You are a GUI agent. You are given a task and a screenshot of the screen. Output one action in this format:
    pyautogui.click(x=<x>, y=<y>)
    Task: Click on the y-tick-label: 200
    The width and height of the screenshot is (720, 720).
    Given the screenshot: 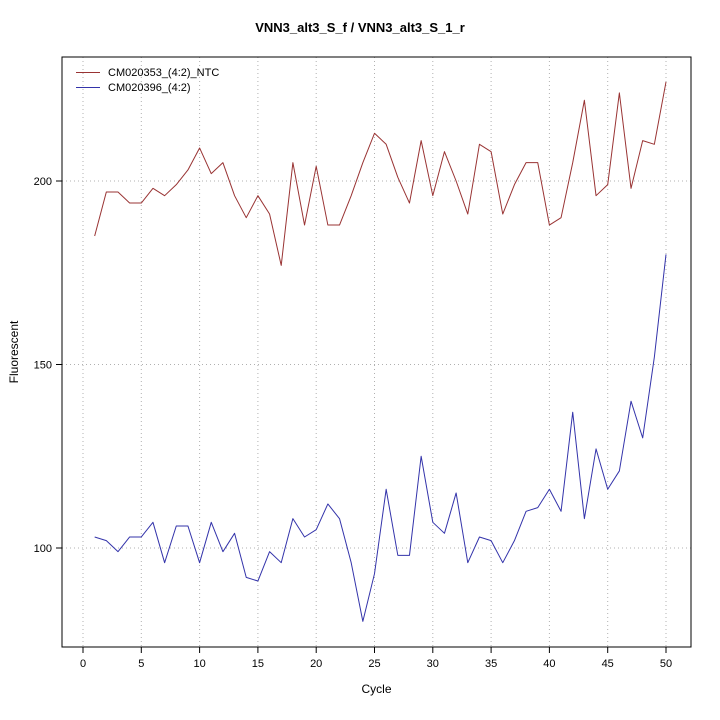 What is the action you would take?
    pyautogui.click(x=43, y=182)
    